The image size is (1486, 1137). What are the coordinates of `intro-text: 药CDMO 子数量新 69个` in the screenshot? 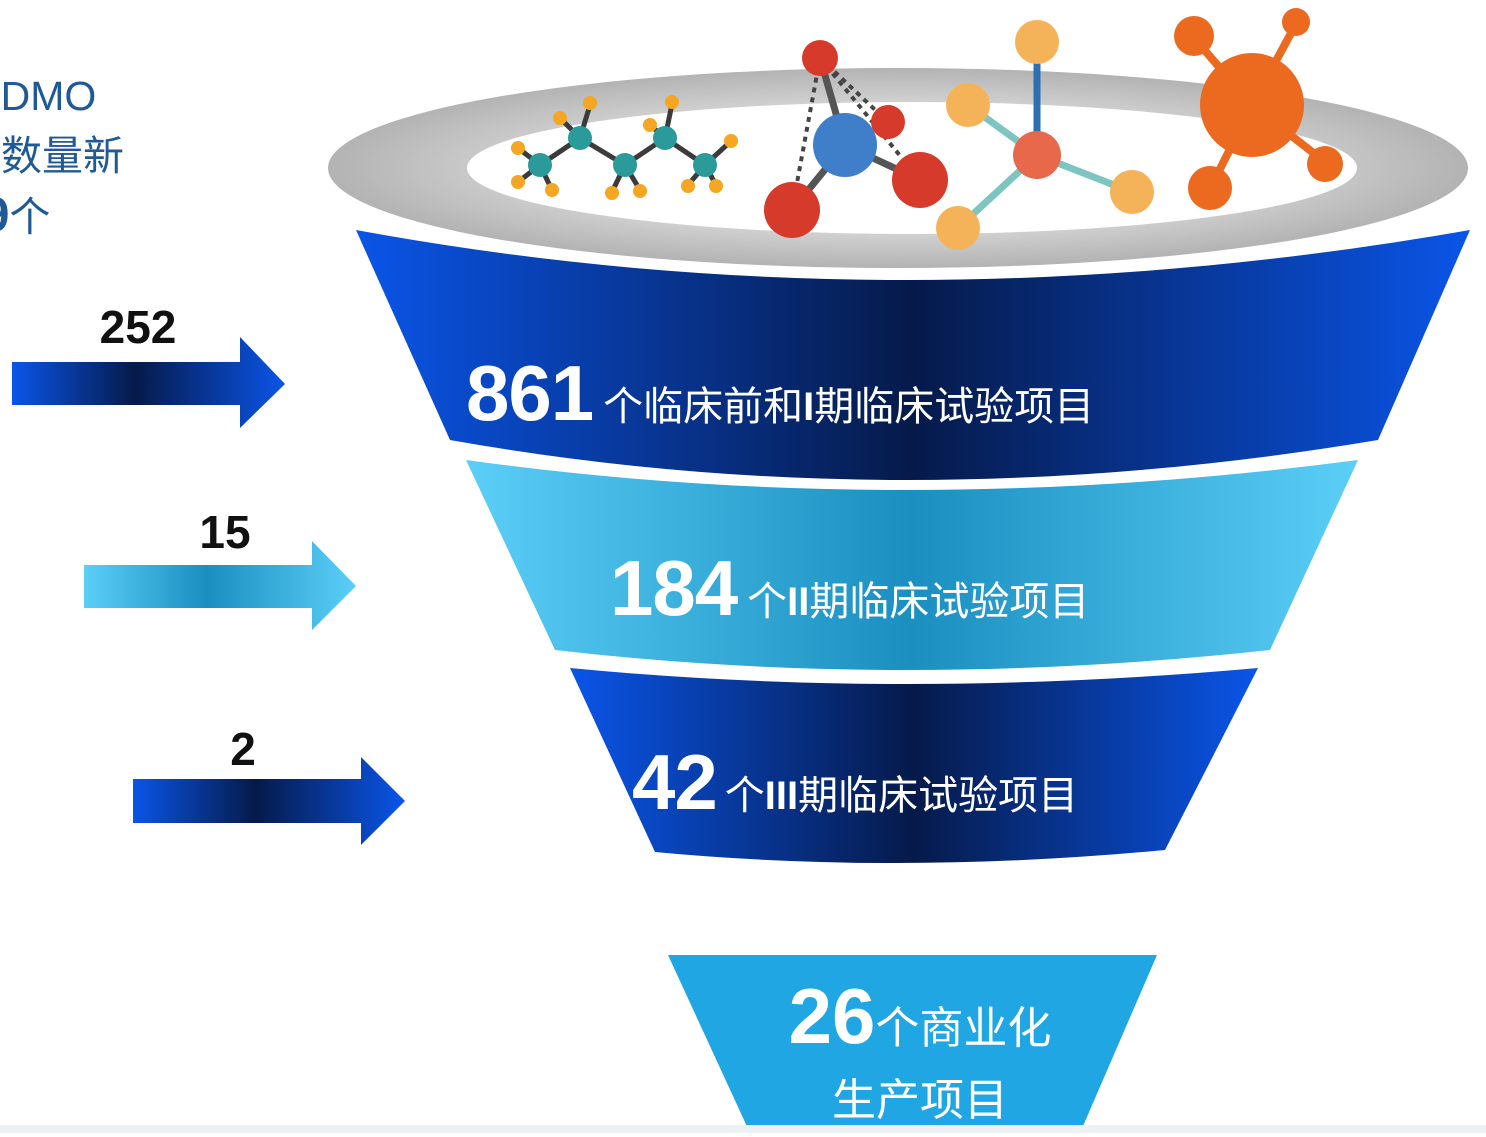 It's located at (62, 156).